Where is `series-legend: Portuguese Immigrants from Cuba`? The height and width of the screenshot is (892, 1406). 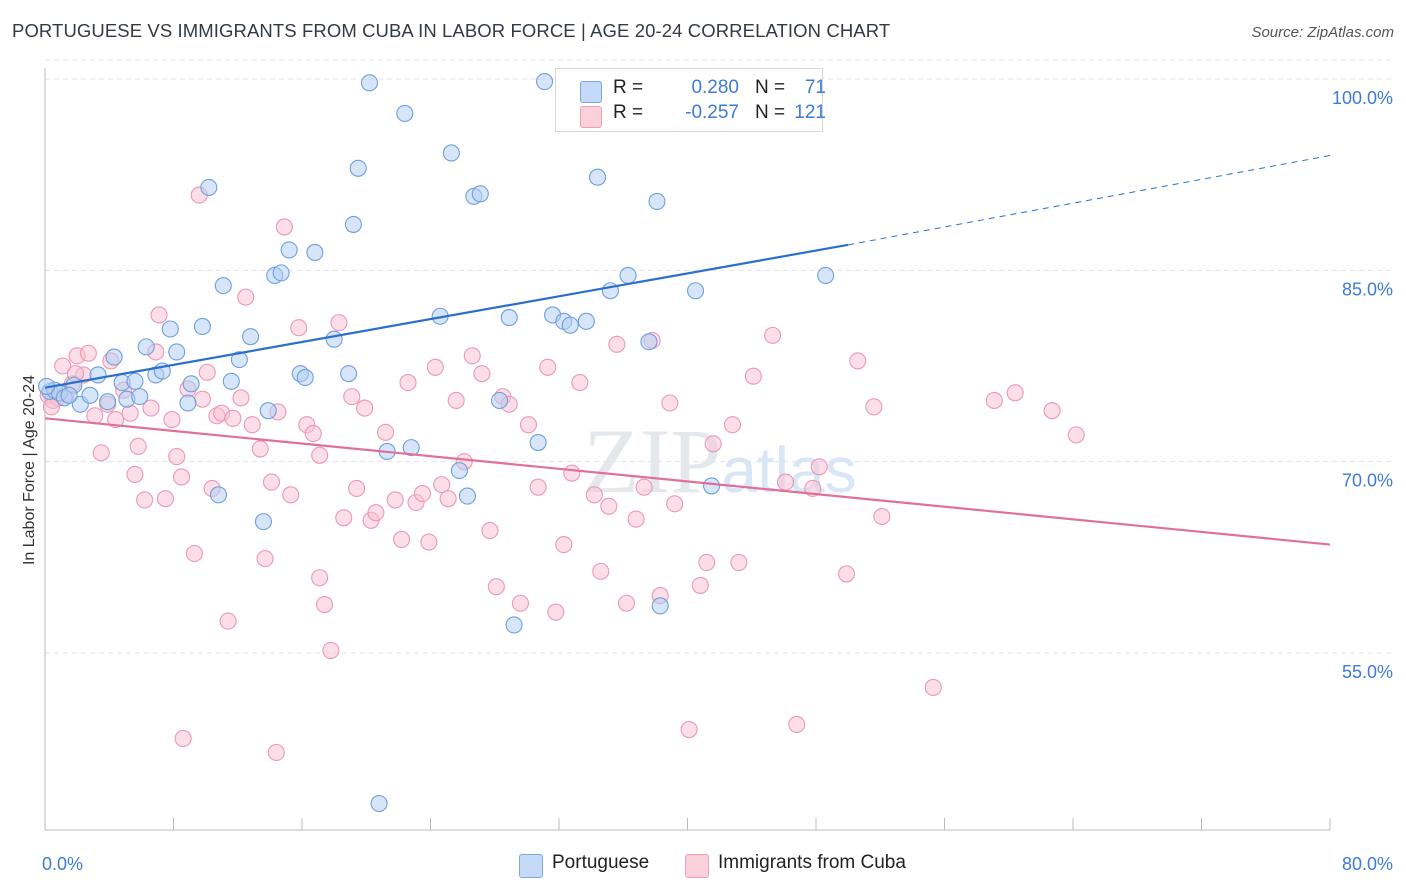 series-legend: Portuguese Immigrants from Cuba is located at coordinates (703, 865).